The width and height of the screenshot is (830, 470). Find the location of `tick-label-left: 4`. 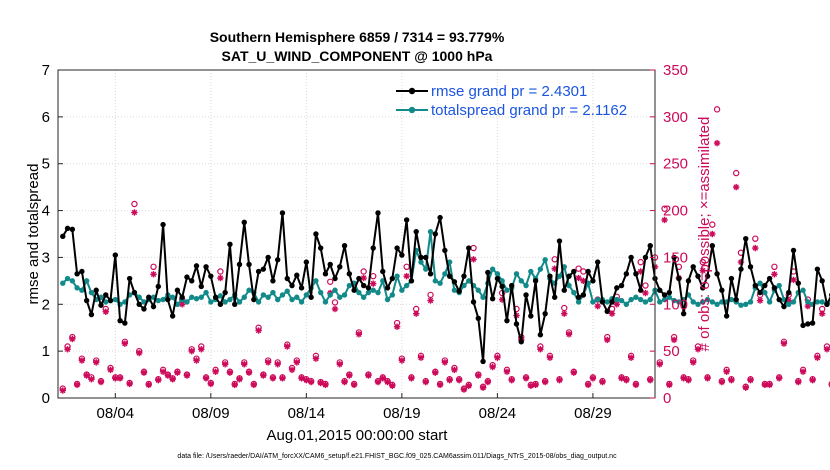

tick-label-left: 4 is located at coordinates (46, 211).